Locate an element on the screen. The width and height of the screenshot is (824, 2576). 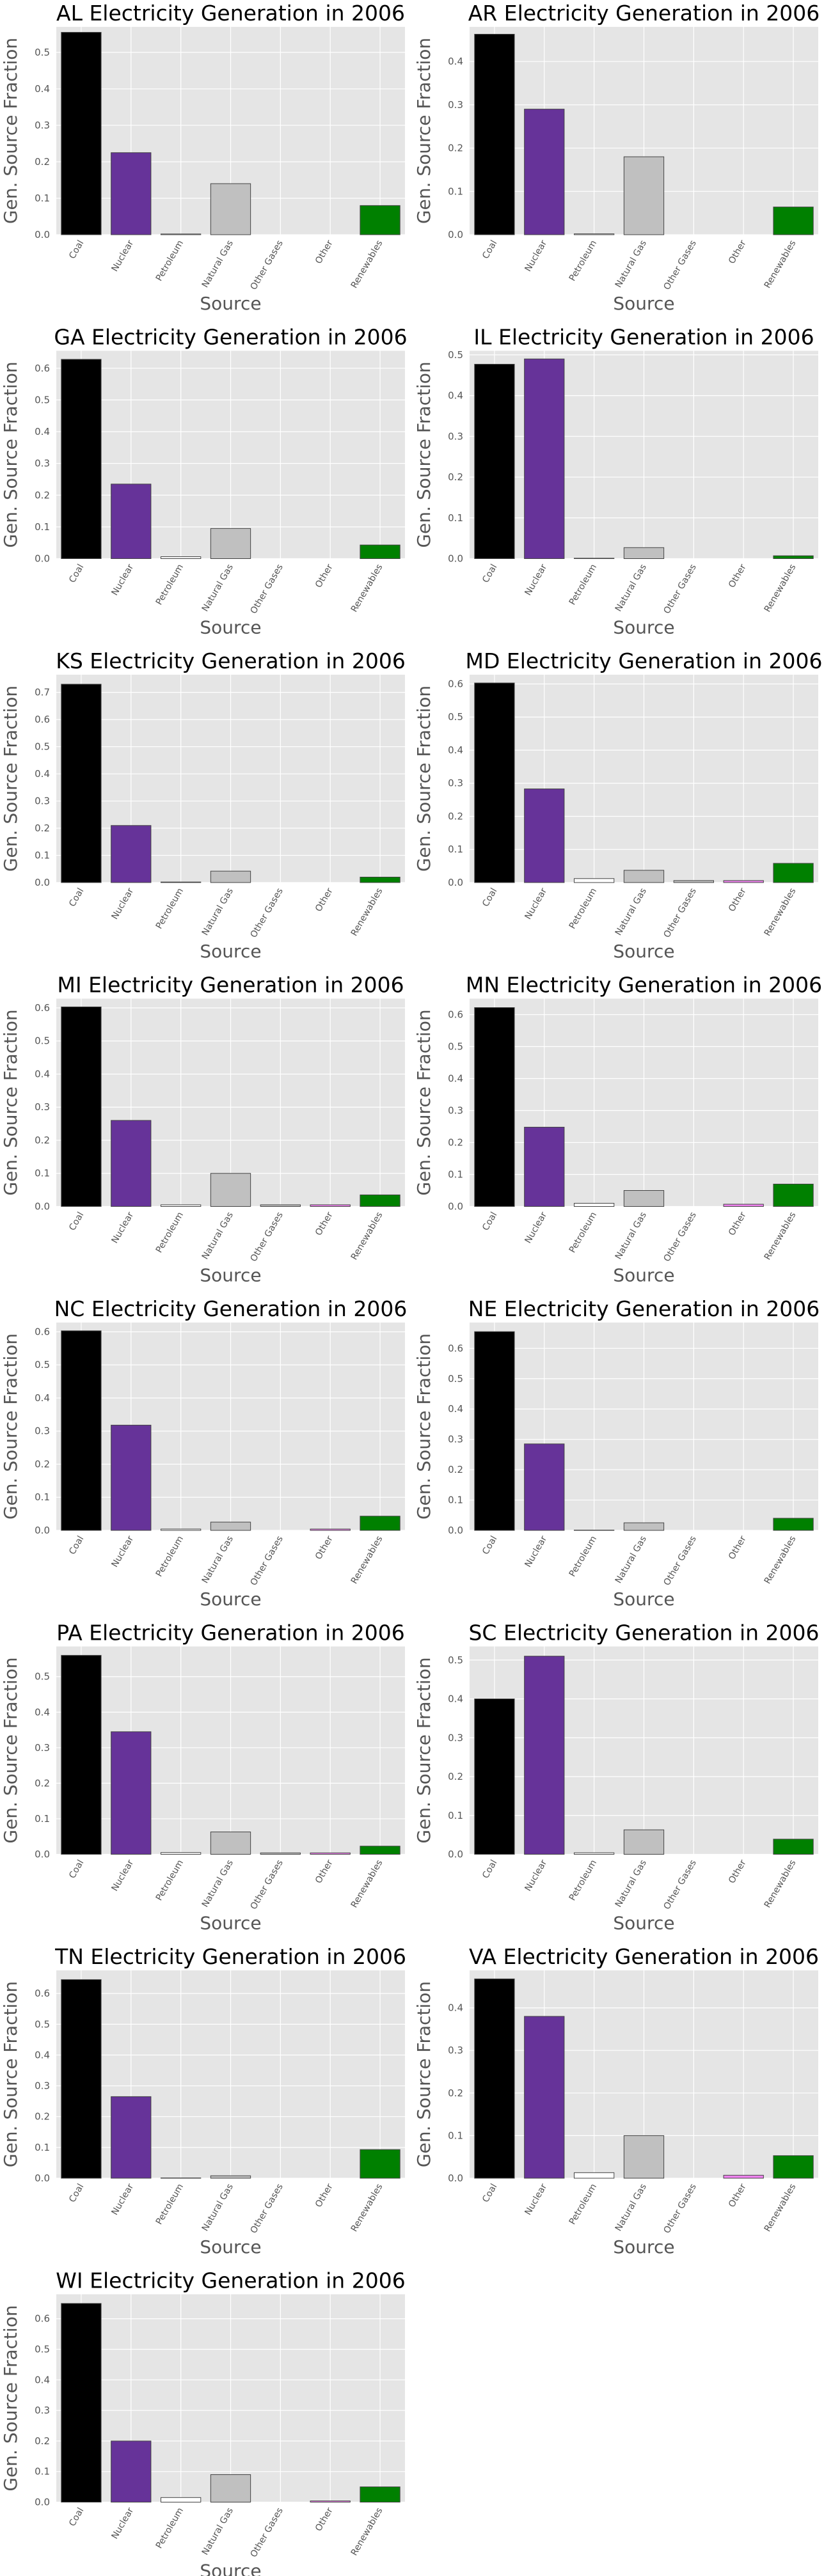
y-tick-label: 0.2 is located at coordinates (42, 2441).